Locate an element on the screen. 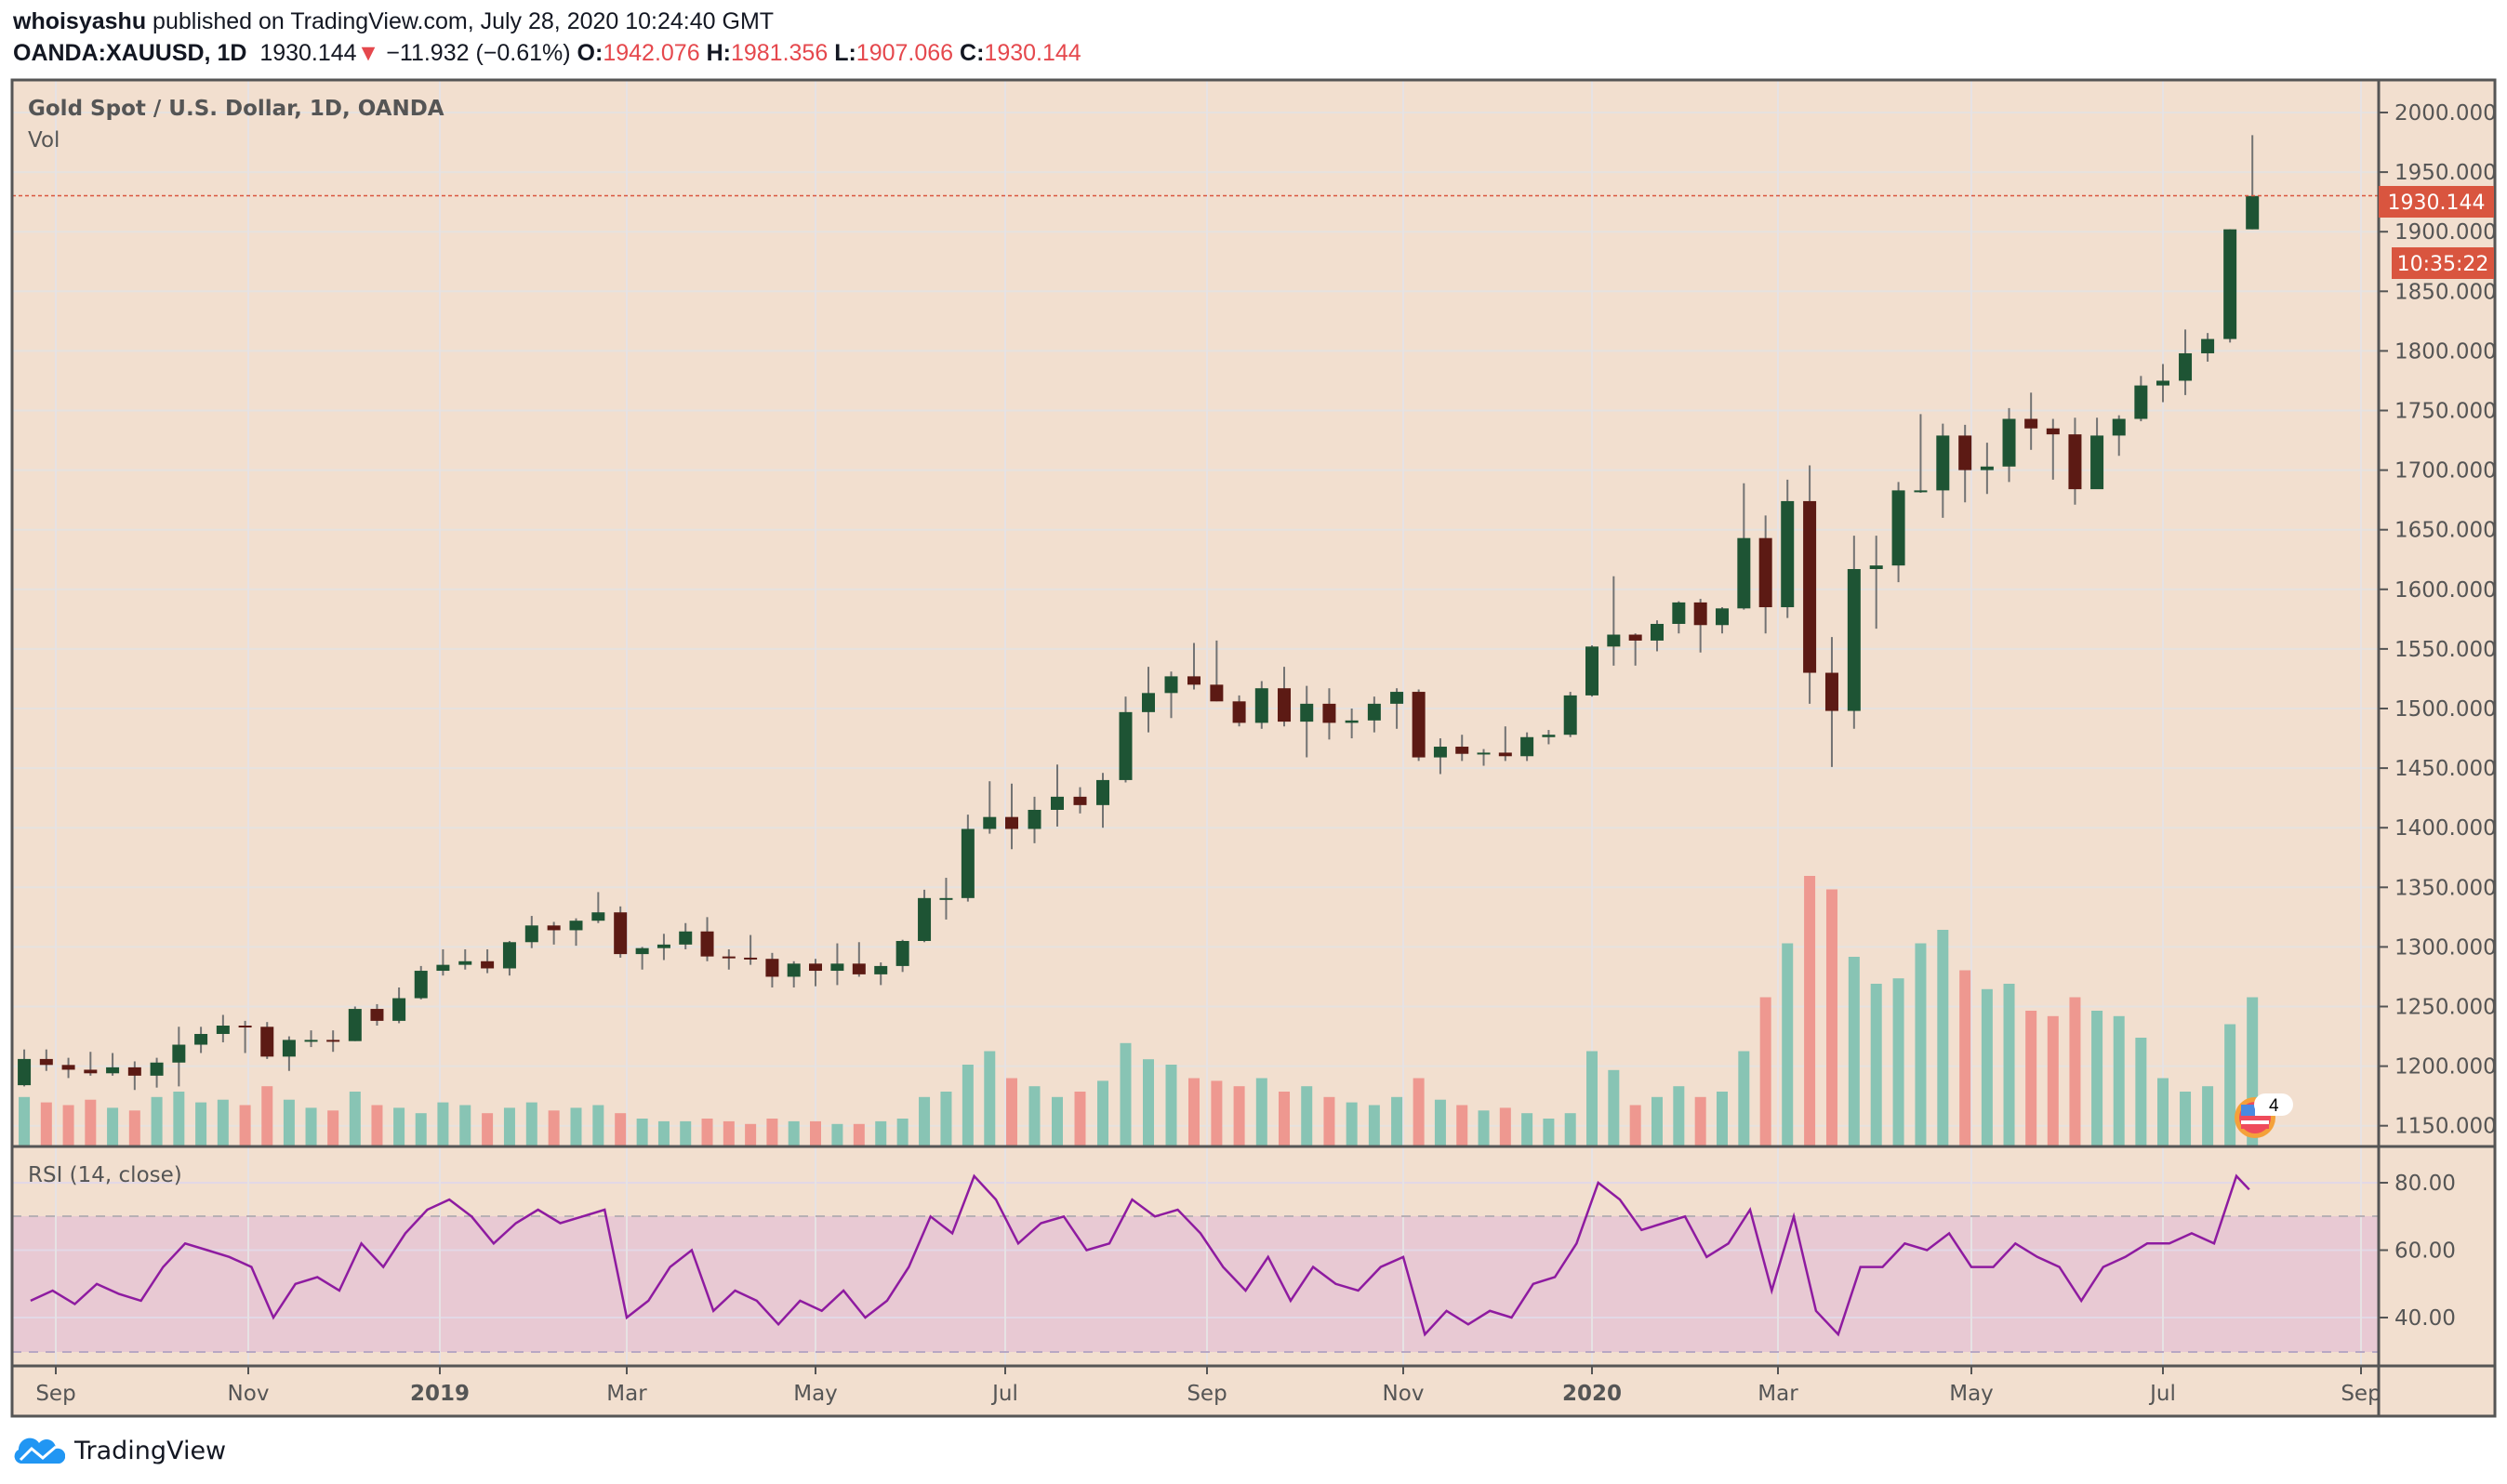  price-tick-label: 1200.000 is located at coordinates (2445, 1067).